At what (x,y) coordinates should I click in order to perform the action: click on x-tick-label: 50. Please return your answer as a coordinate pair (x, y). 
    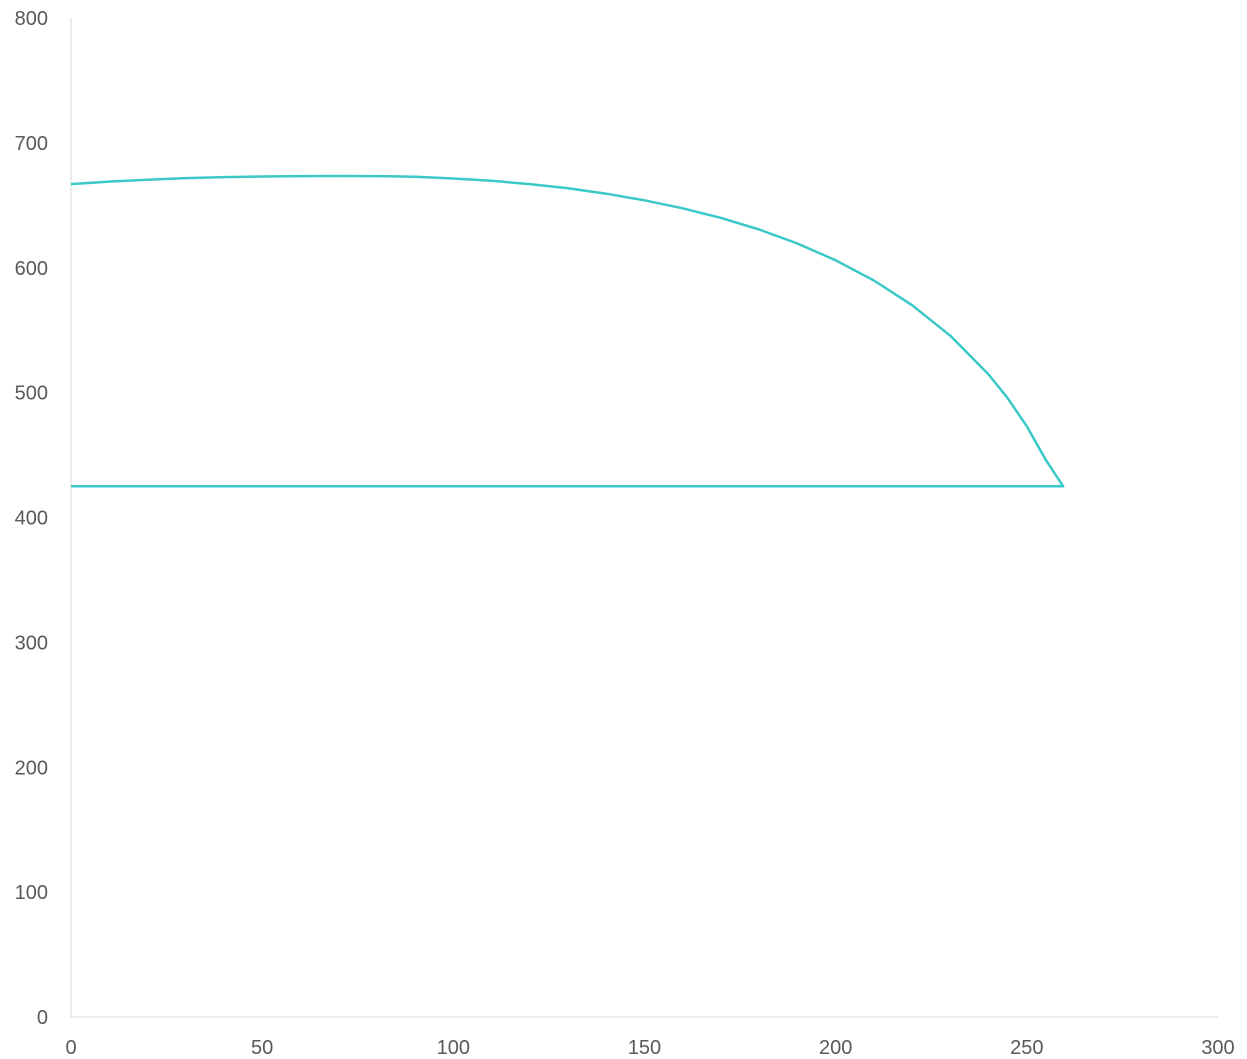
    Looking at the image, I should click on (262, 1048).